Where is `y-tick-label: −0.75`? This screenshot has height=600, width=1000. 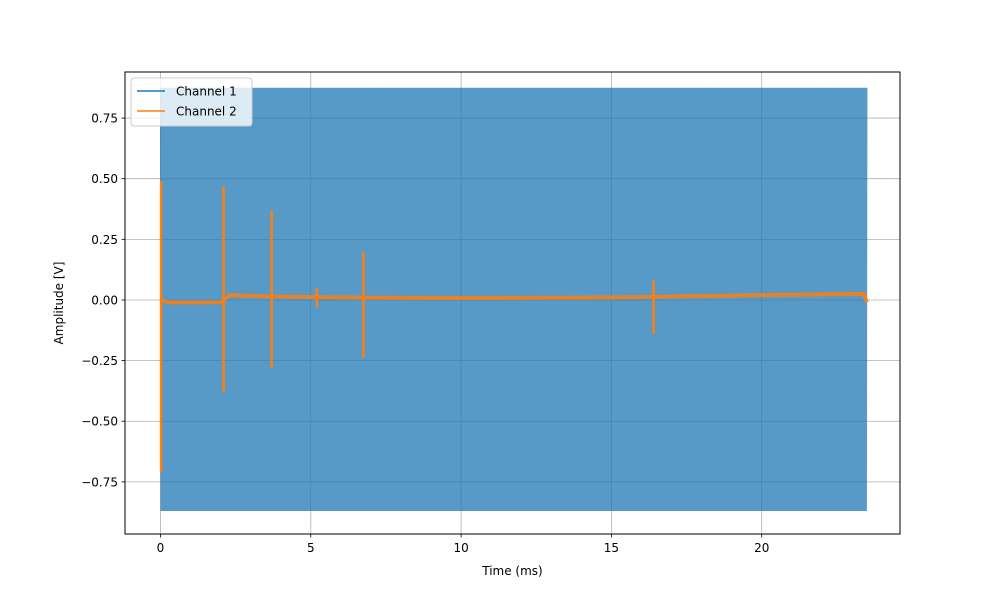
y-tick-label: −0.75 is located at coordinates (99, 482).